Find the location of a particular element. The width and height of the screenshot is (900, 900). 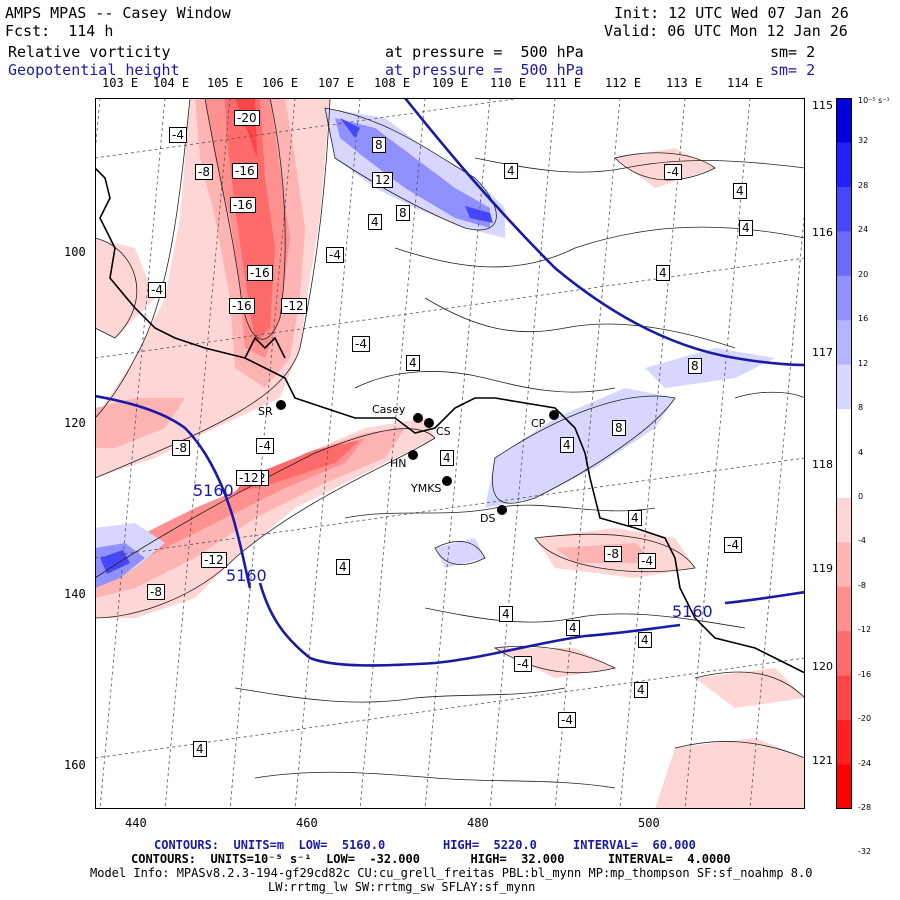

field2-level: at pressure = 500 hPa is located at coordinates (484, 70).